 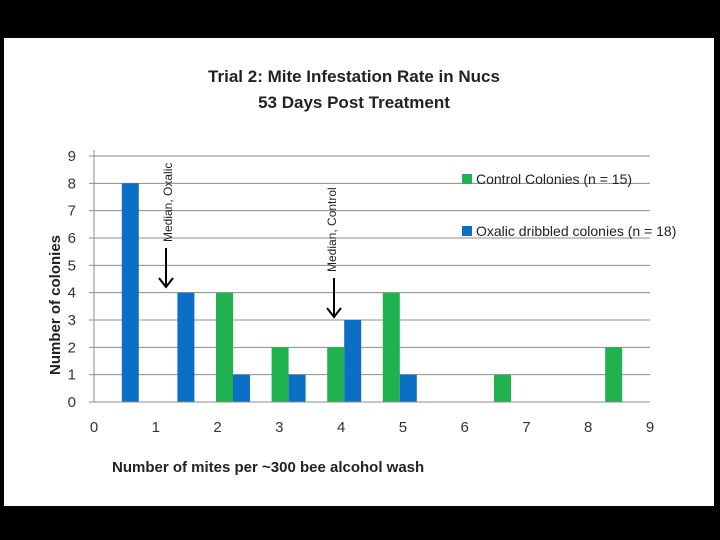 I want to click on chart-title-line-1: Trial 2: Mite Infestation Rate in Nucs, so click(x=354, y=76).